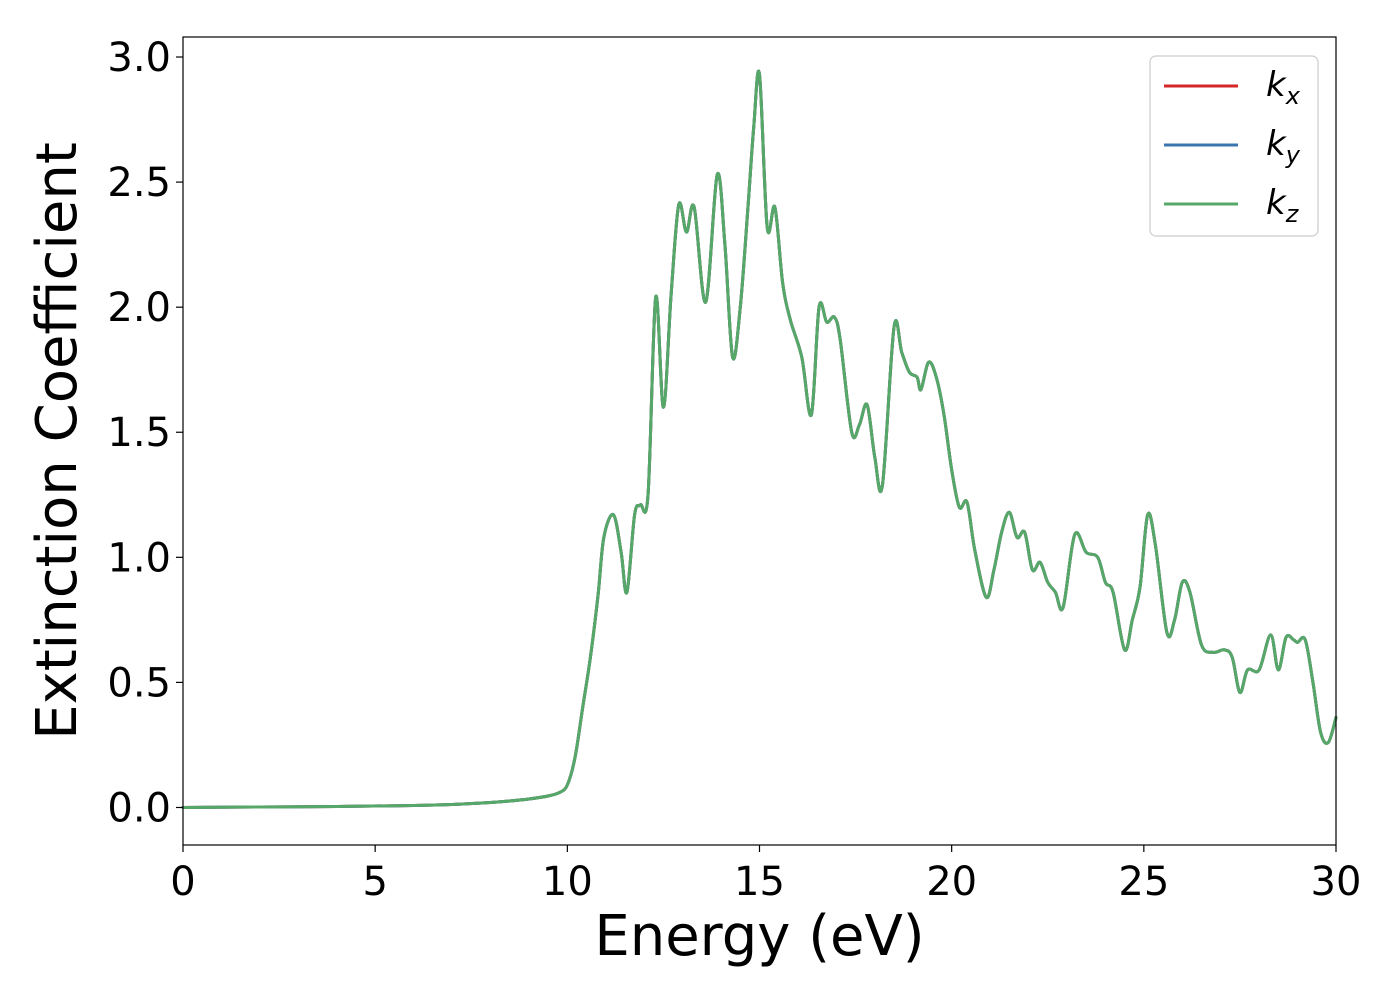 This screenshot has width=1400, height=1000. I want to click on y-tick-label: 0.5, so click(139, 683).